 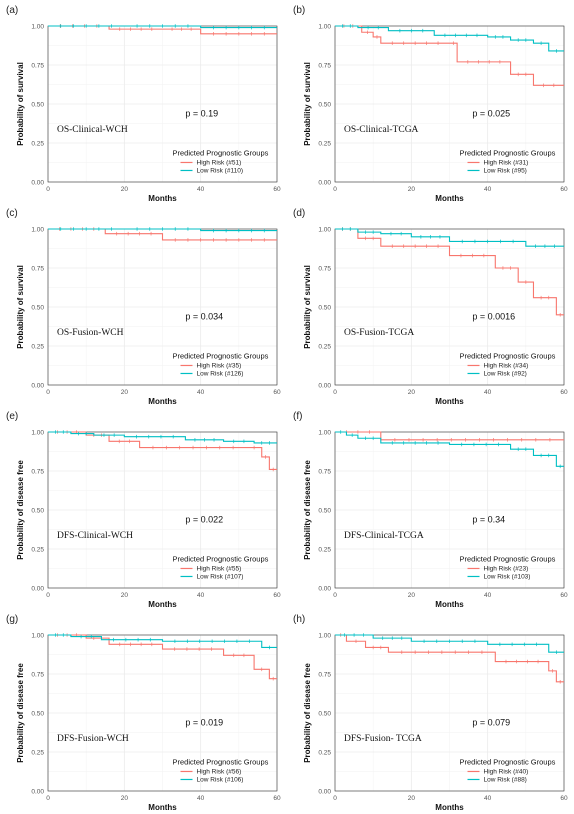 I want to click on p-value-label: p = 0.34, so click(x=488, y=519).